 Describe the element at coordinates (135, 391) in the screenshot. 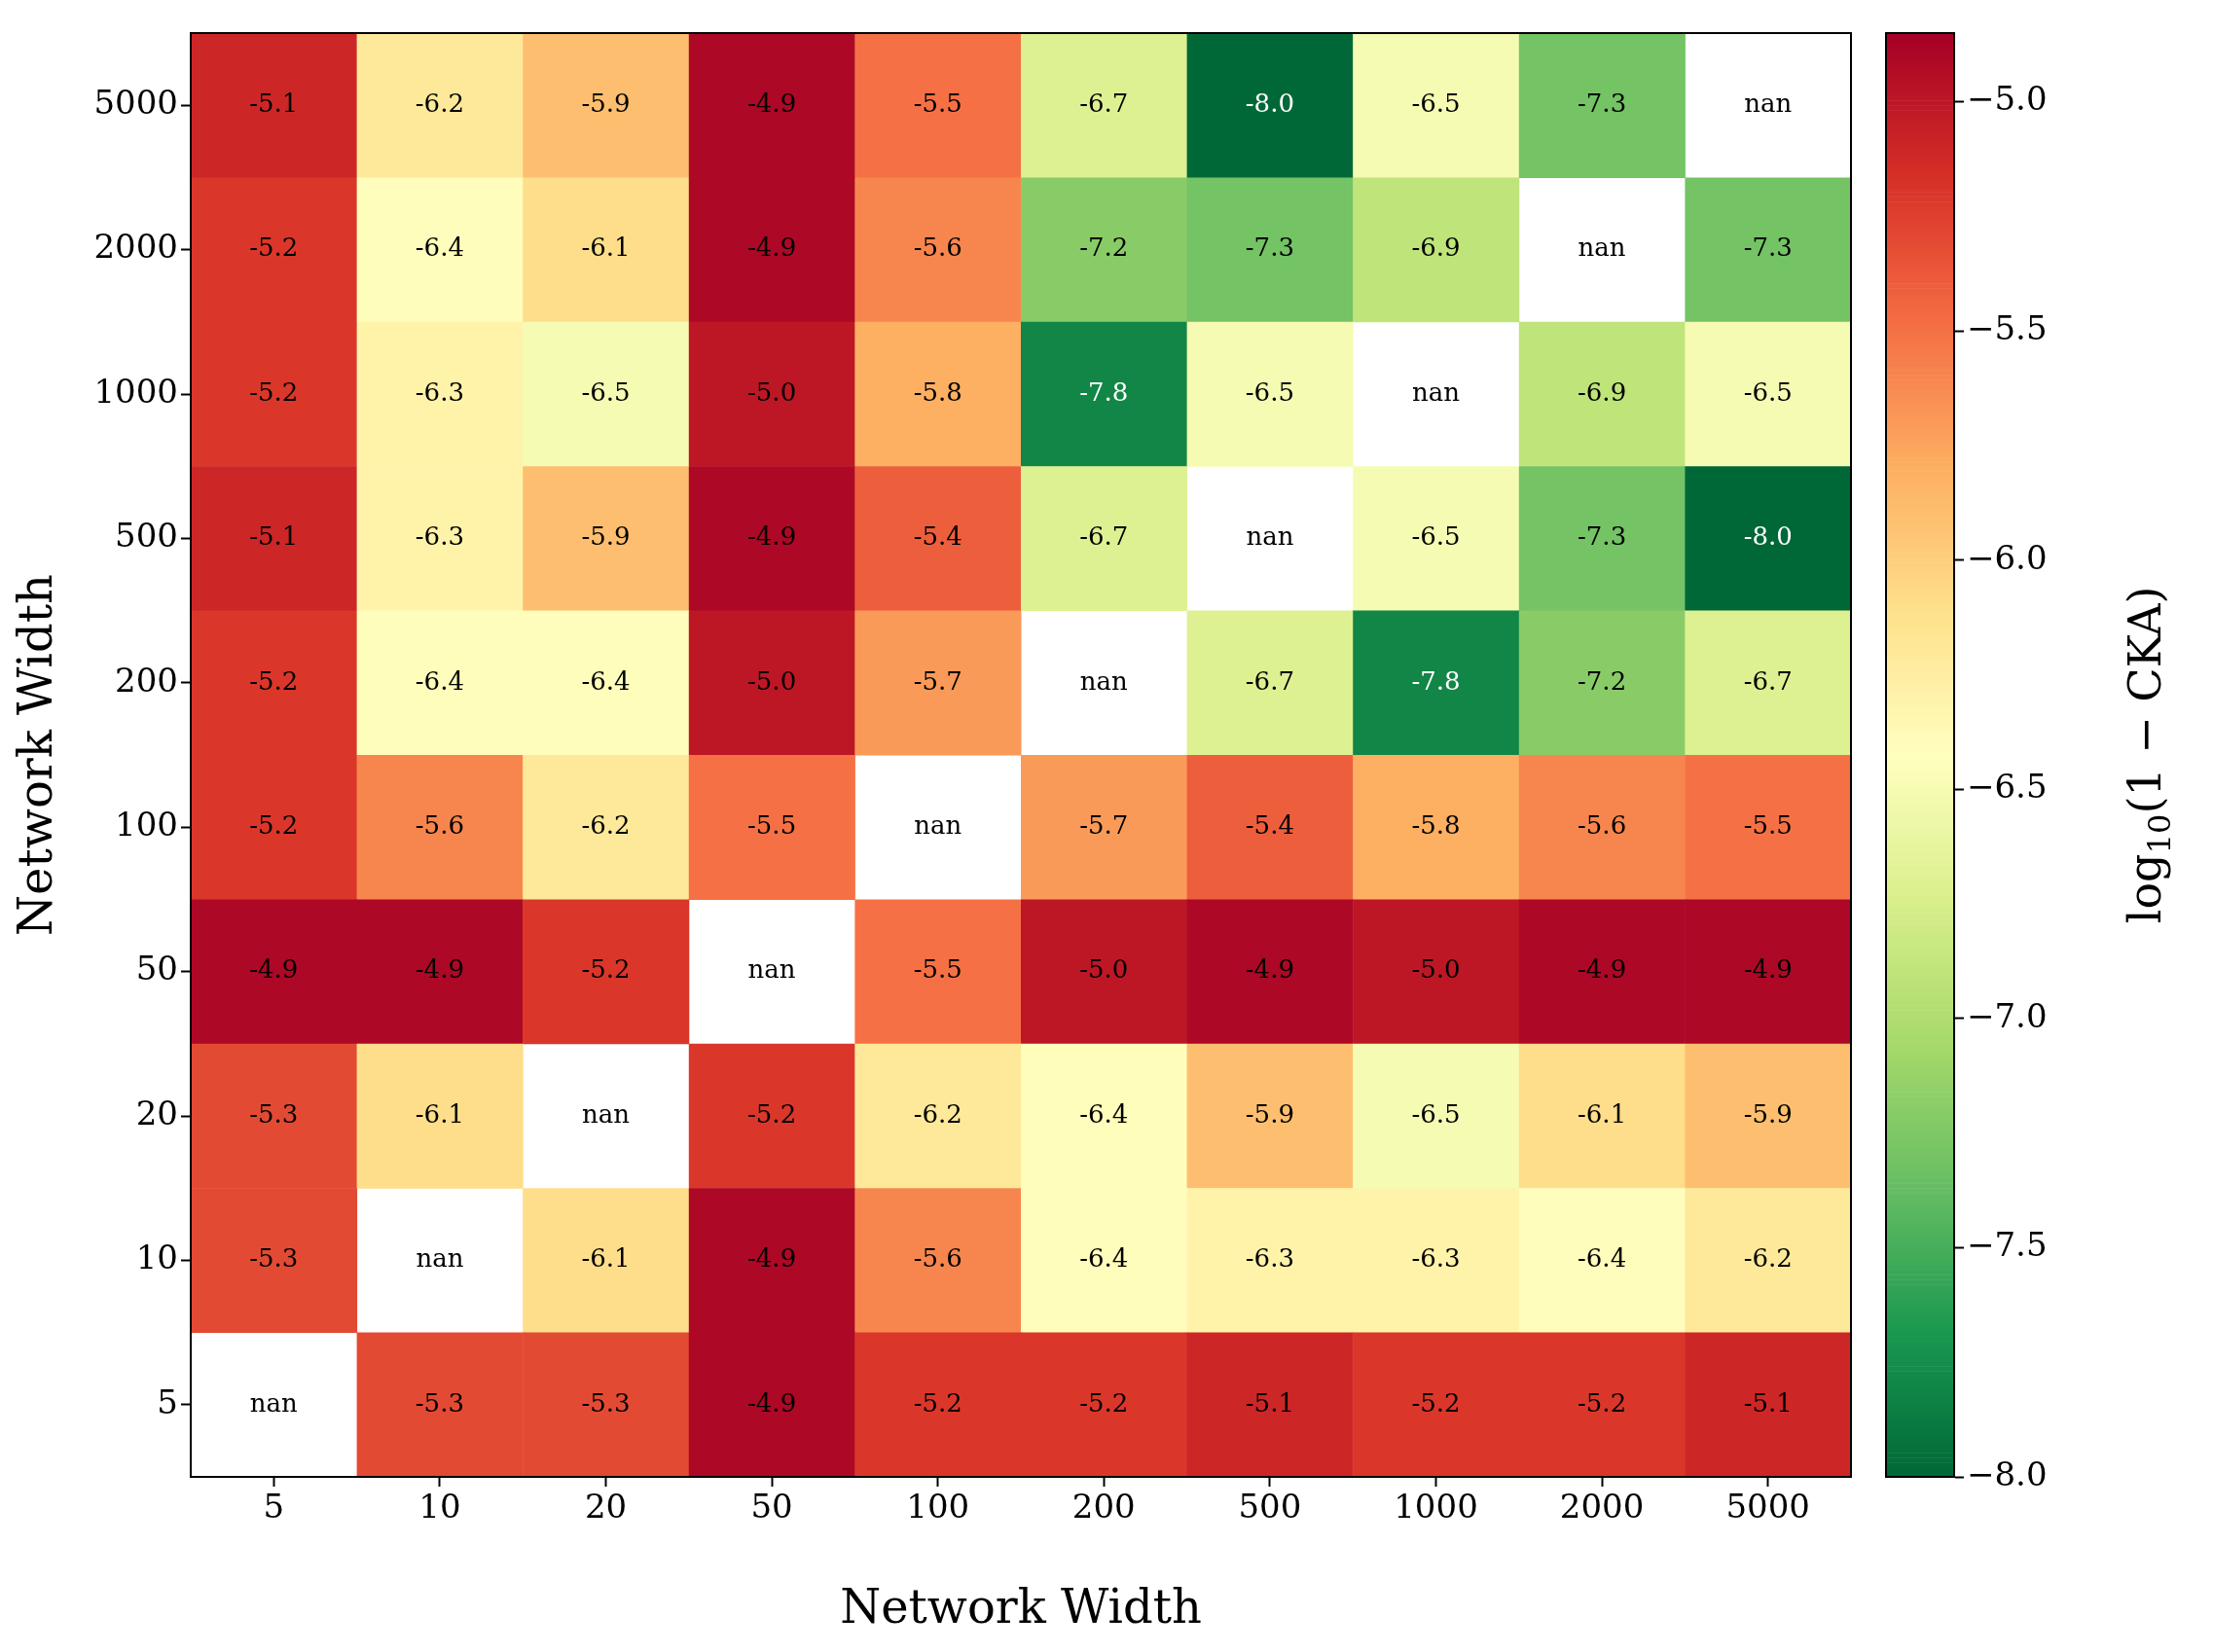

I see `y-tick-label: 1000` at that location.